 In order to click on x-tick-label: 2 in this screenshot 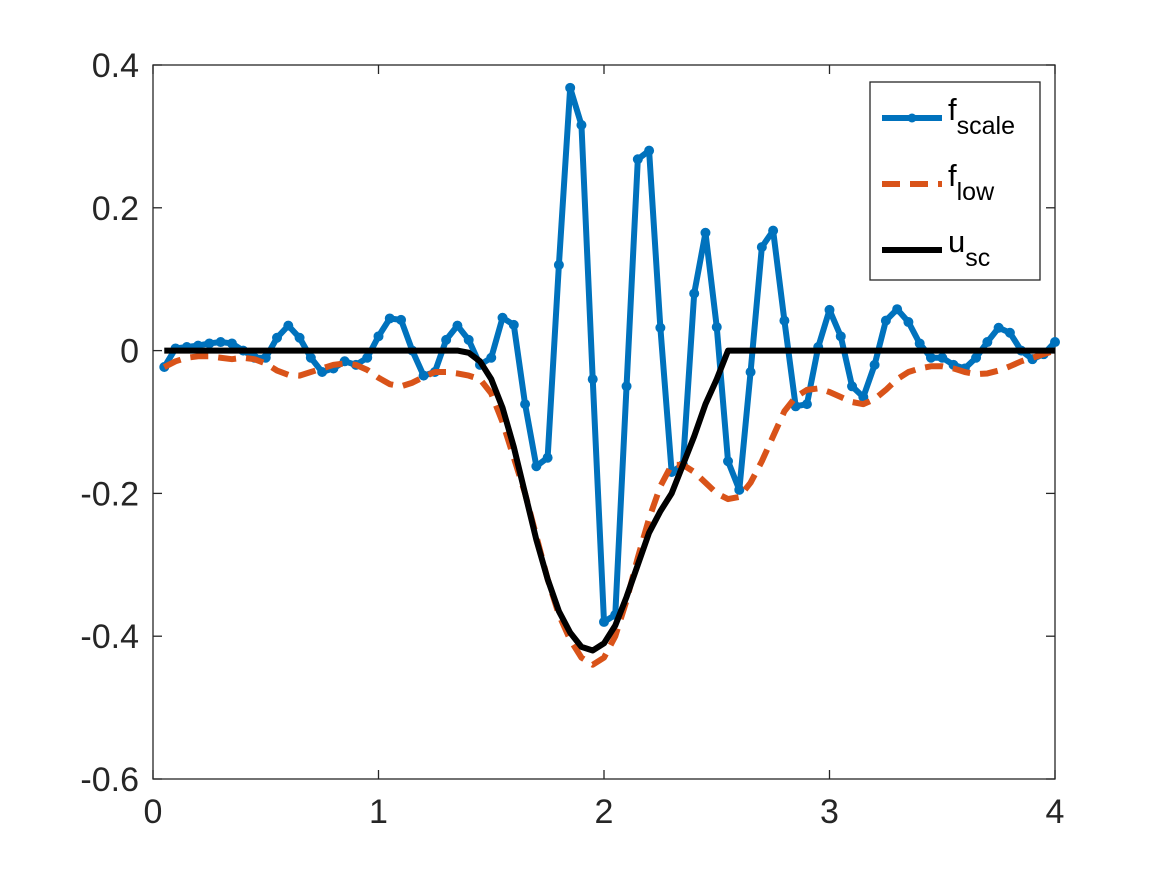, I will do `click(604, 812)`.